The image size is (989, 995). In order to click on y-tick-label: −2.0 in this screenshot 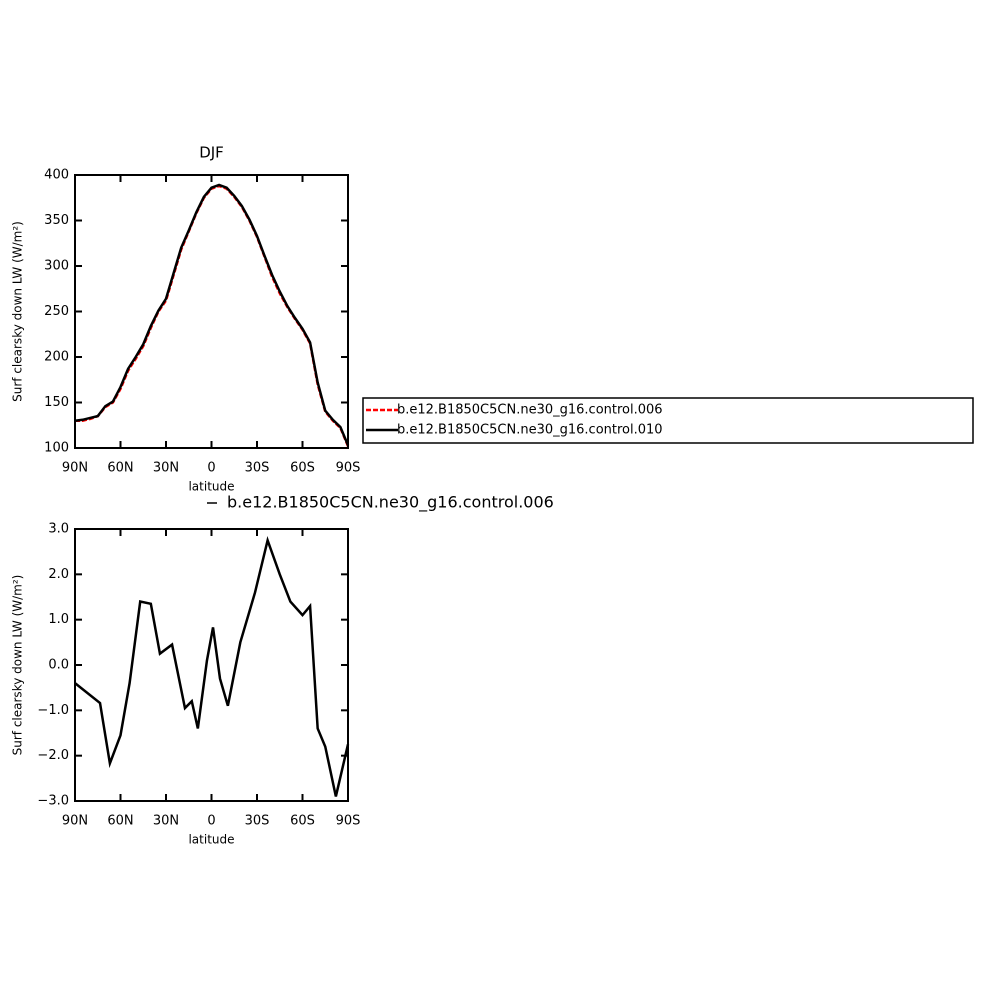, I will do `click(53, 755)`.